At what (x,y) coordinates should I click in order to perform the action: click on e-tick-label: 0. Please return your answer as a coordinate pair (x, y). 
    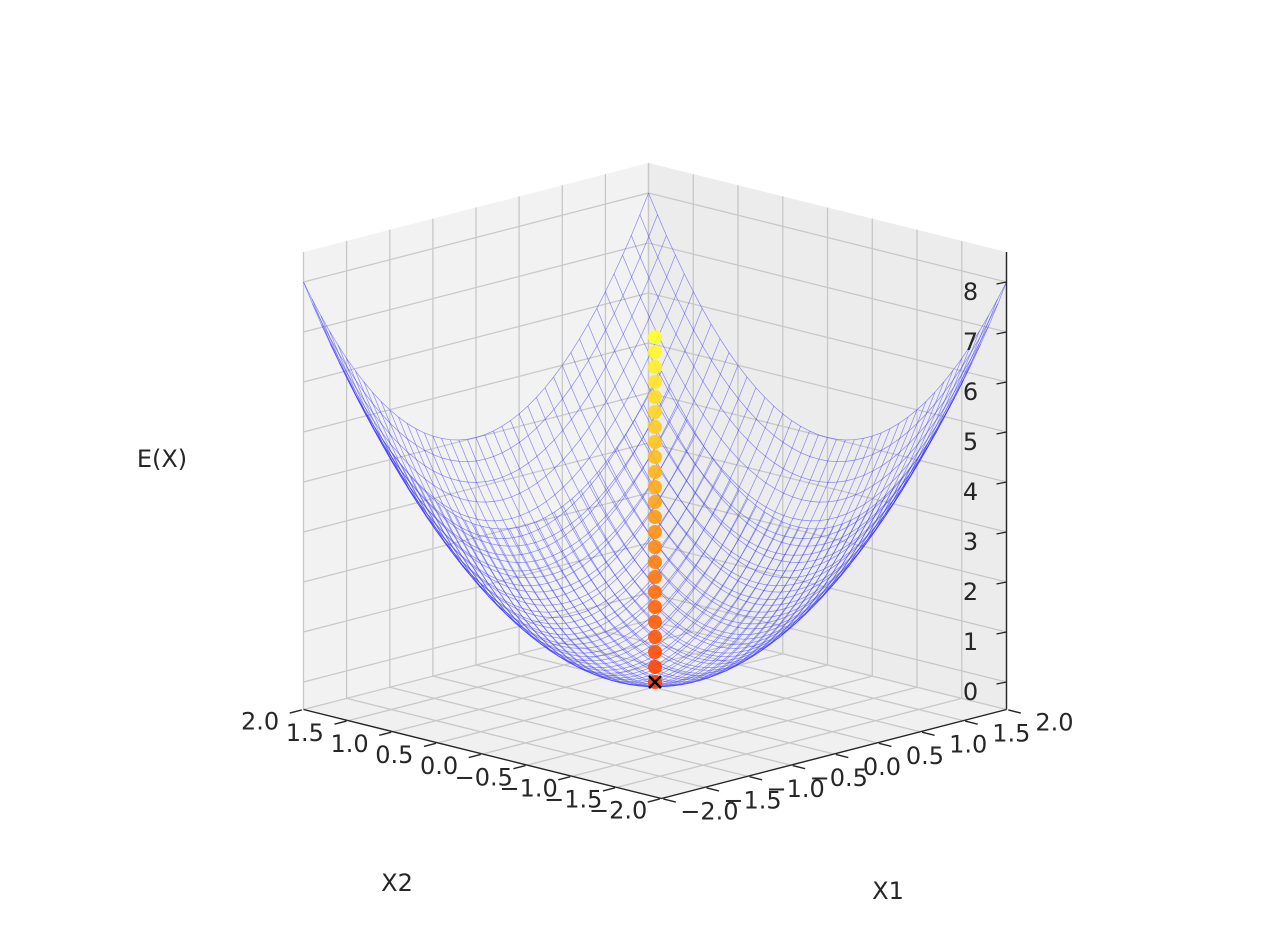
    Looking at the image, I should click on (970, 692).